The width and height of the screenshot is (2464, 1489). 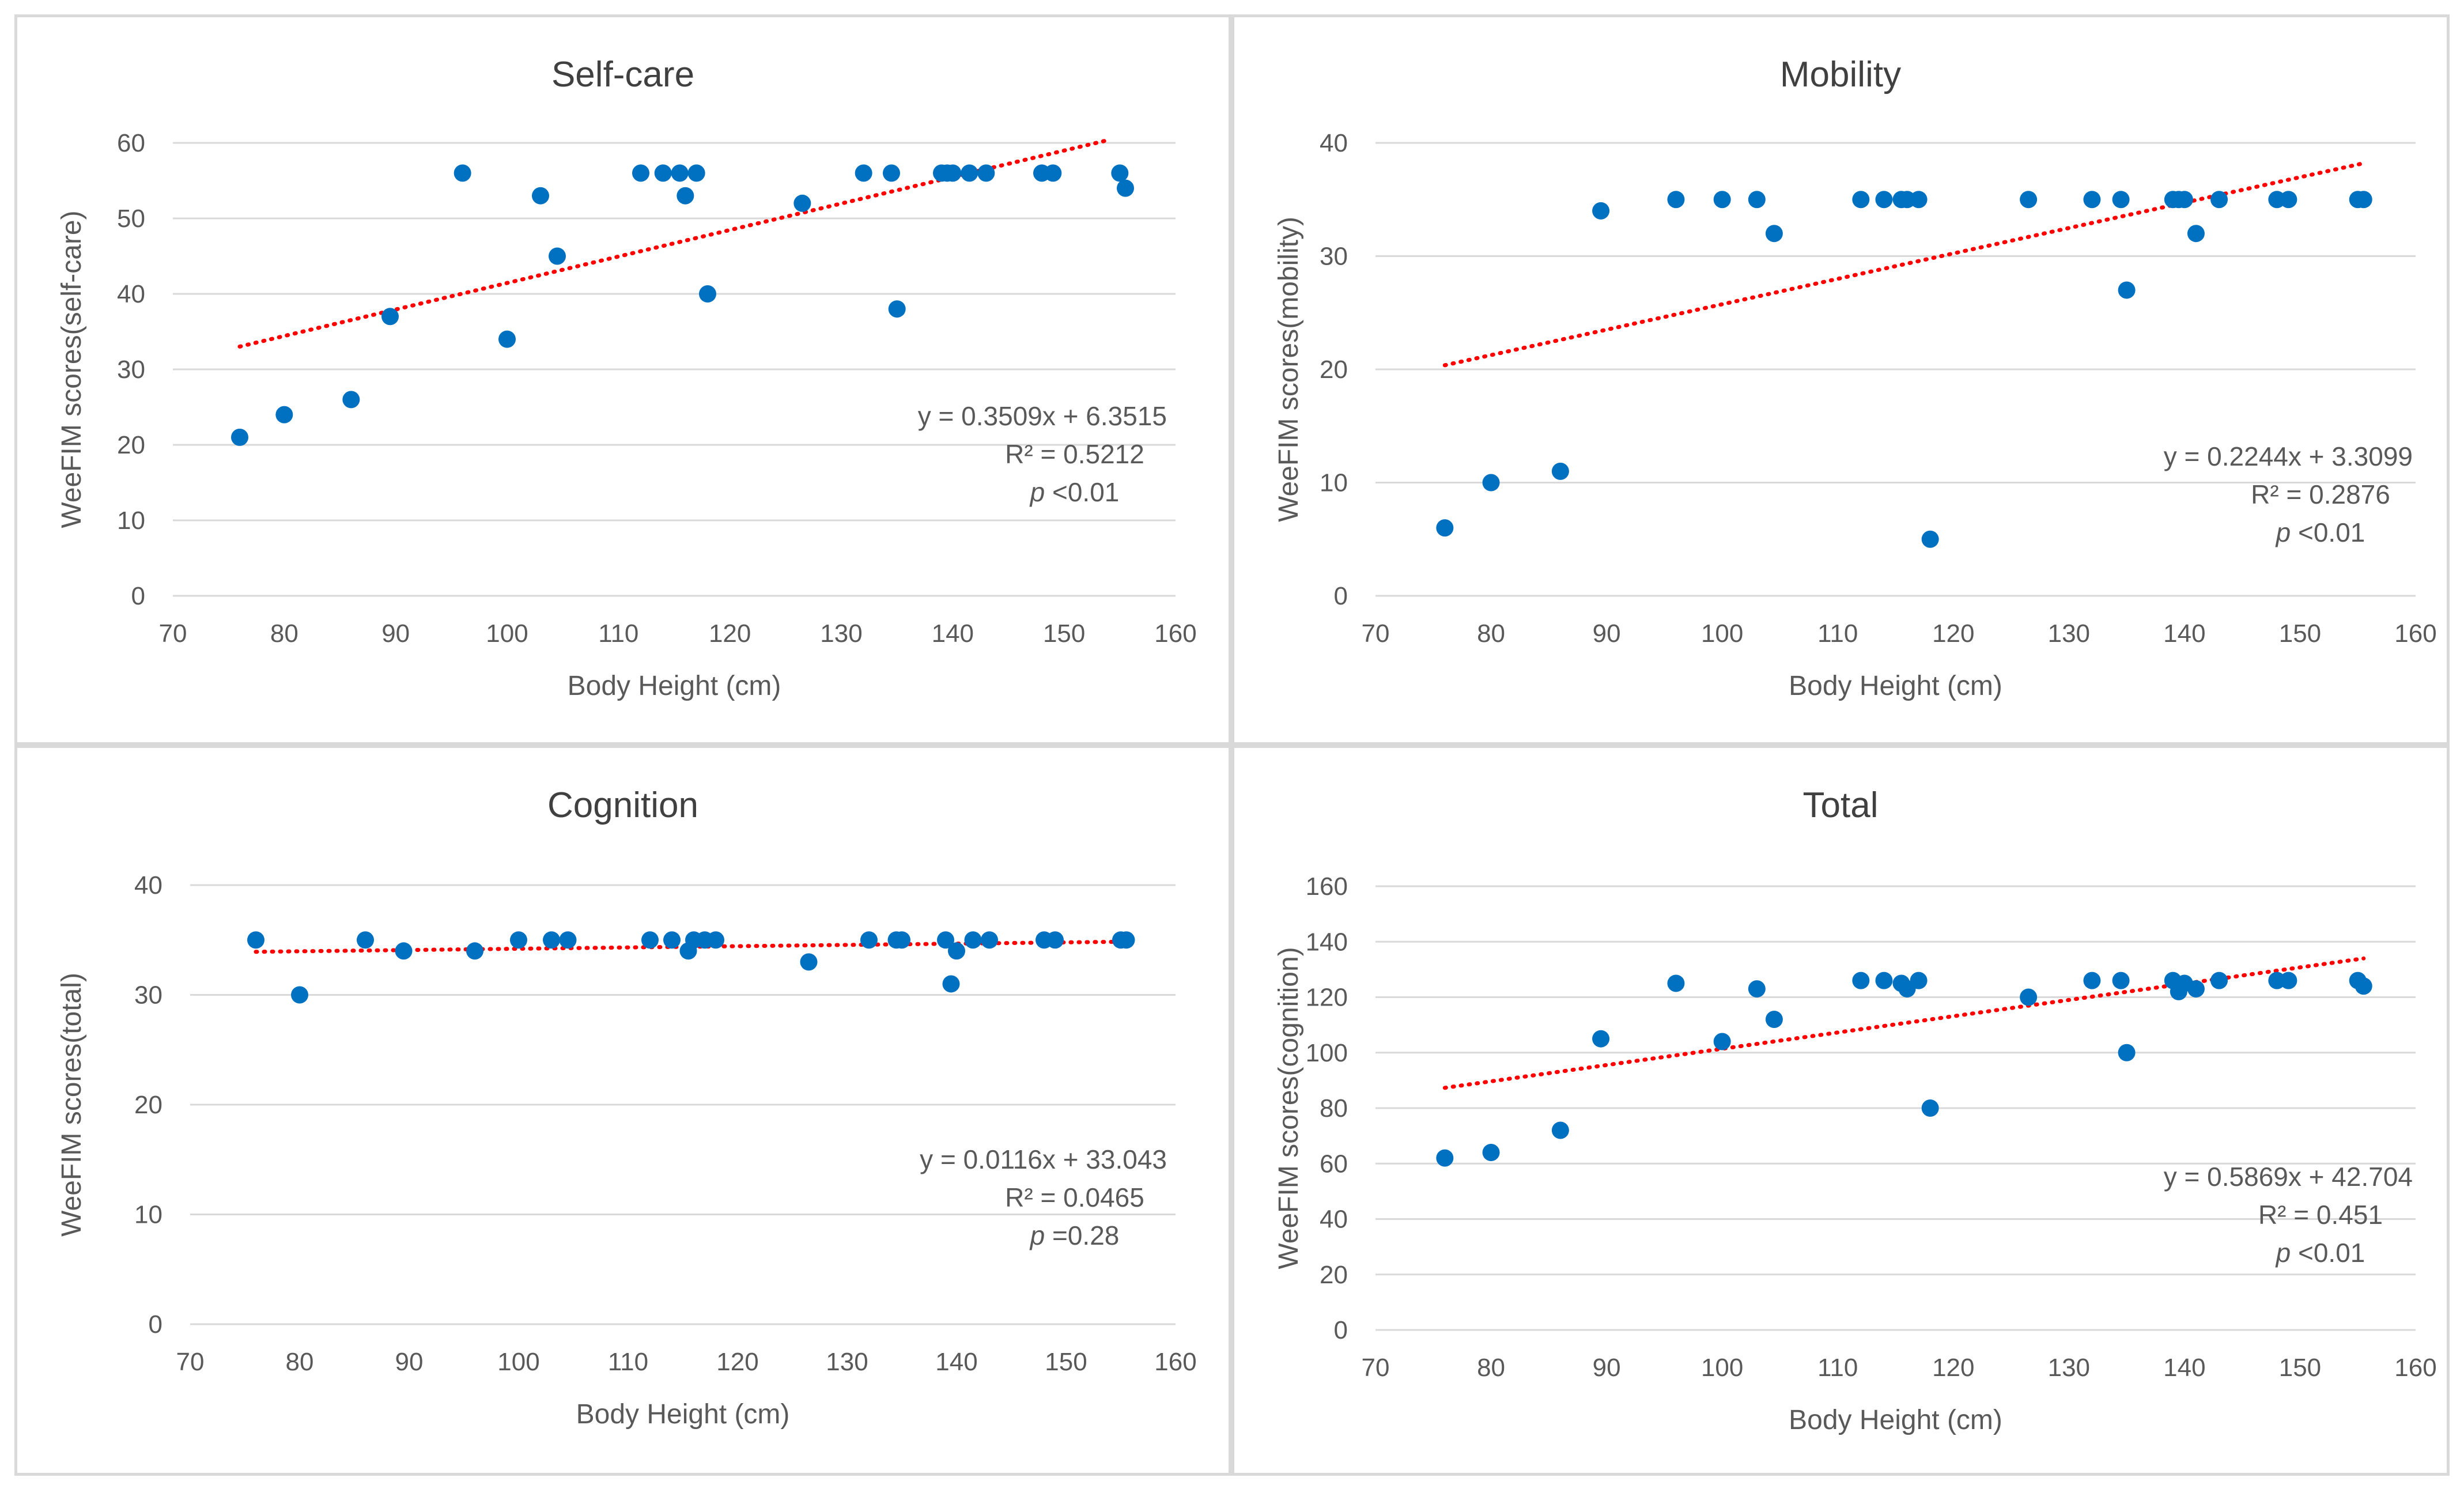 What do you see at coordinates (622, 75) in the screenshot?
I see `chart-title: Self-care` at bounding box center [622, 75].